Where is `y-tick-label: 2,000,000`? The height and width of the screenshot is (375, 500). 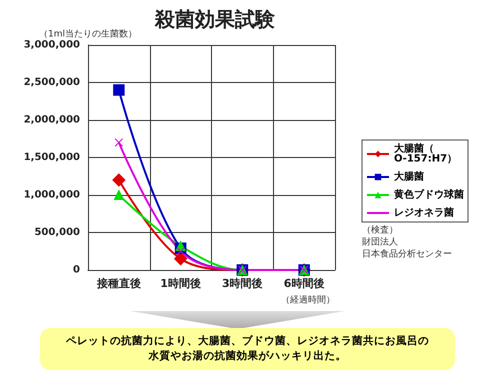
y-tick-label: 2,000,000 is located at coordinates (52, 120).